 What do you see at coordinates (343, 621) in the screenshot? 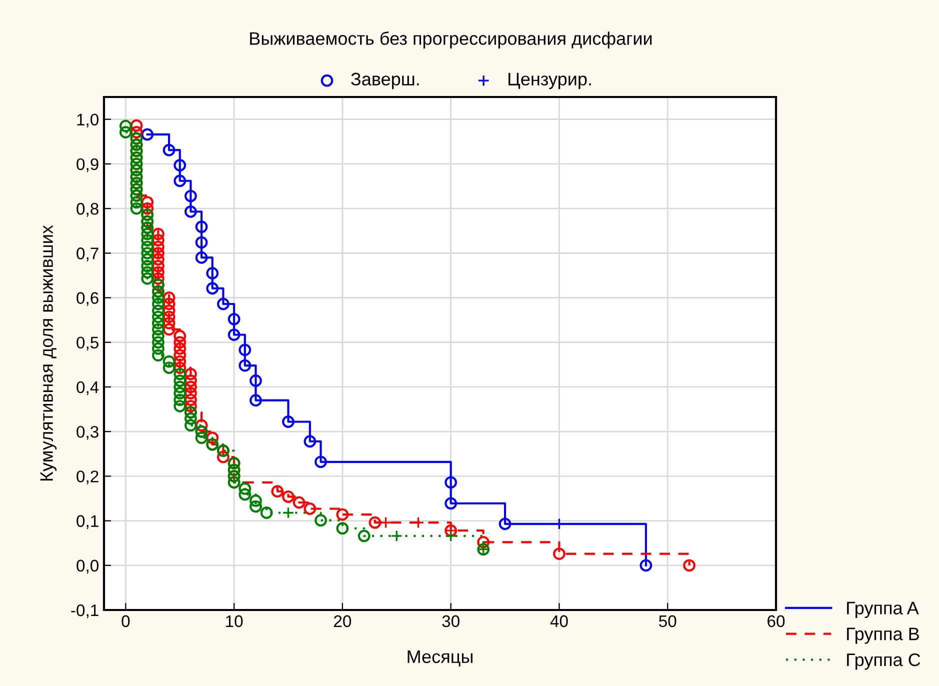
I see `x-tick-label: 20` at bounding box center [343, 621].